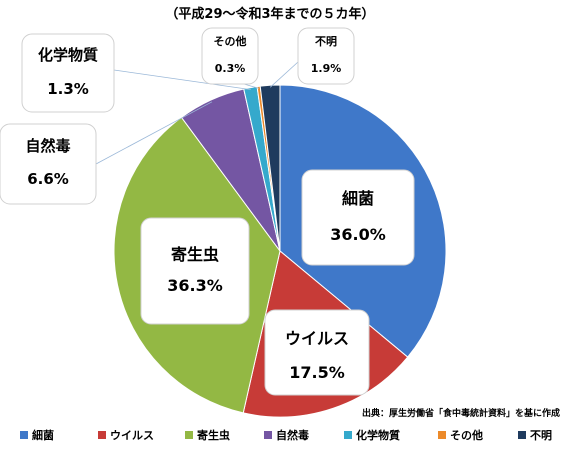 The height and width of the screenshot is (449, 569). I want to click on slice-label-name-parasite: 寄生虫, so click(195, 254).